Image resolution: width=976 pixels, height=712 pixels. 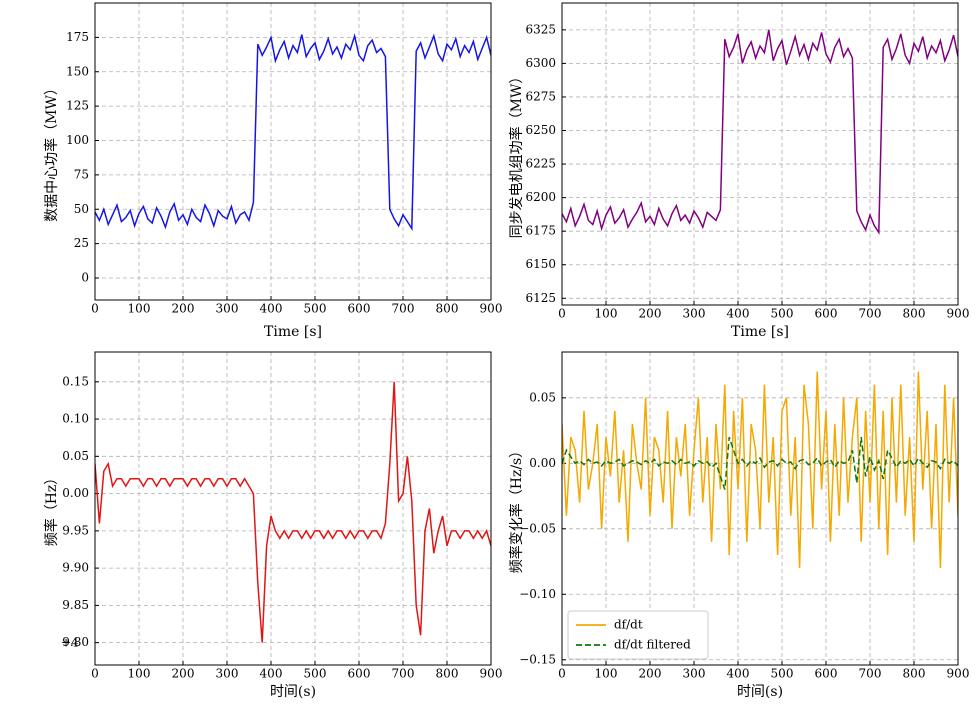 I want to click on y-axis-label: 同步发电机组功率（MW）, so click(x=516, y=154).